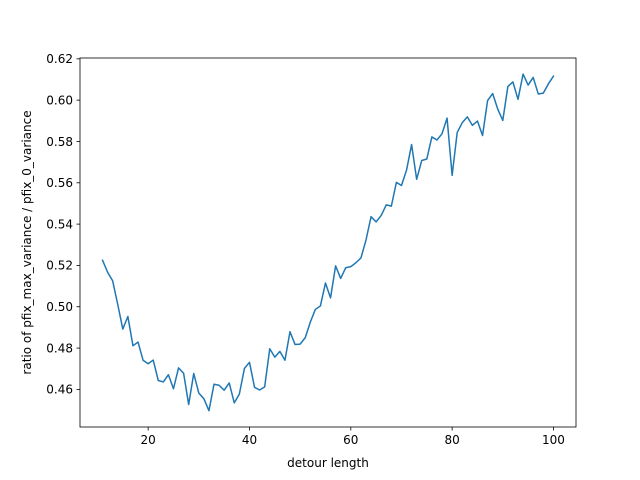 This screenshot has width=640, height=480. What do you see at coordinates (59, 224) in the screenshot?
I see `y-tick-label: 0.54` at bounding box center [59, 224].